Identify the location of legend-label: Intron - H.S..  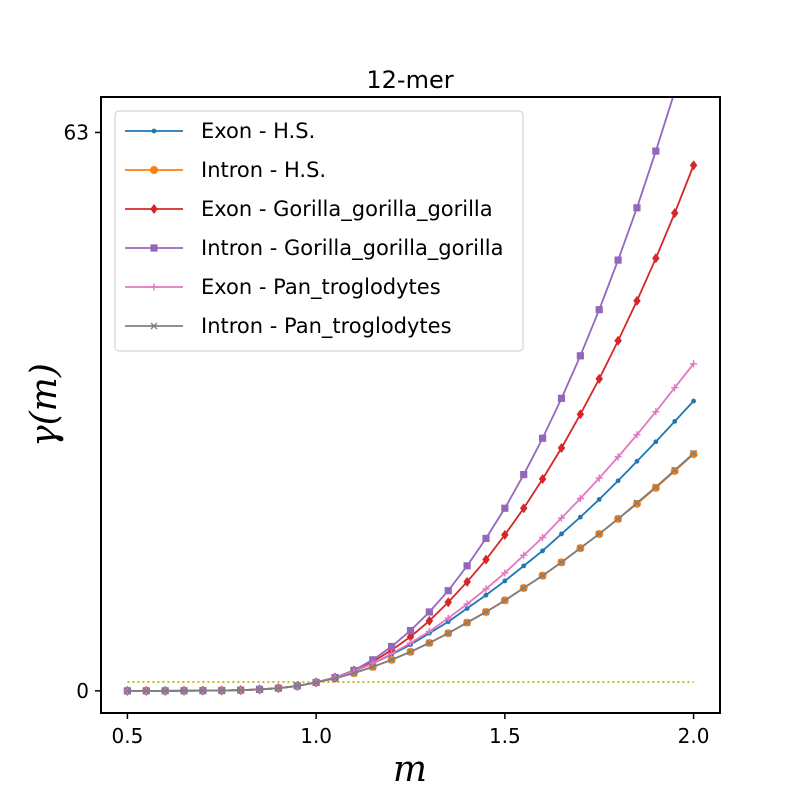
(263, 170).